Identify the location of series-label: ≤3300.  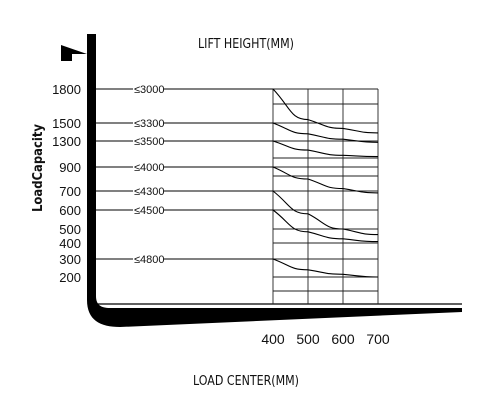
(149, 124).